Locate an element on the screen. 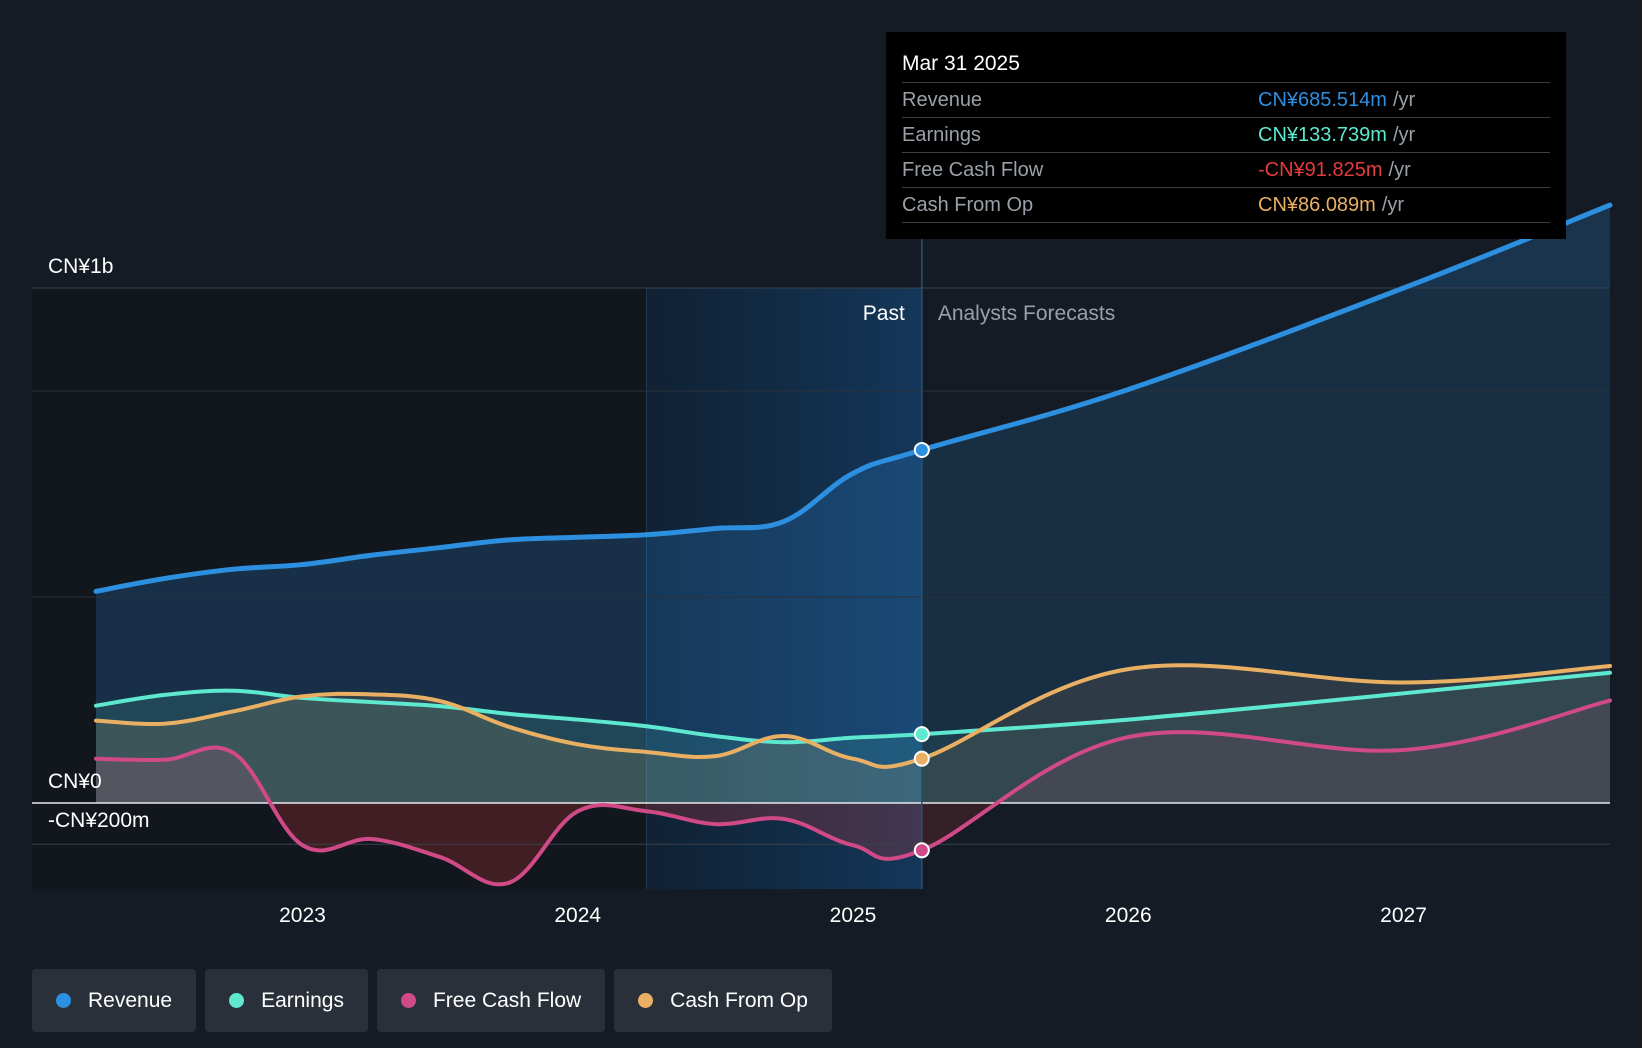 The width and height of the screenshot is (1642, 1048). cfo-area is located at coordinates (853, 734).